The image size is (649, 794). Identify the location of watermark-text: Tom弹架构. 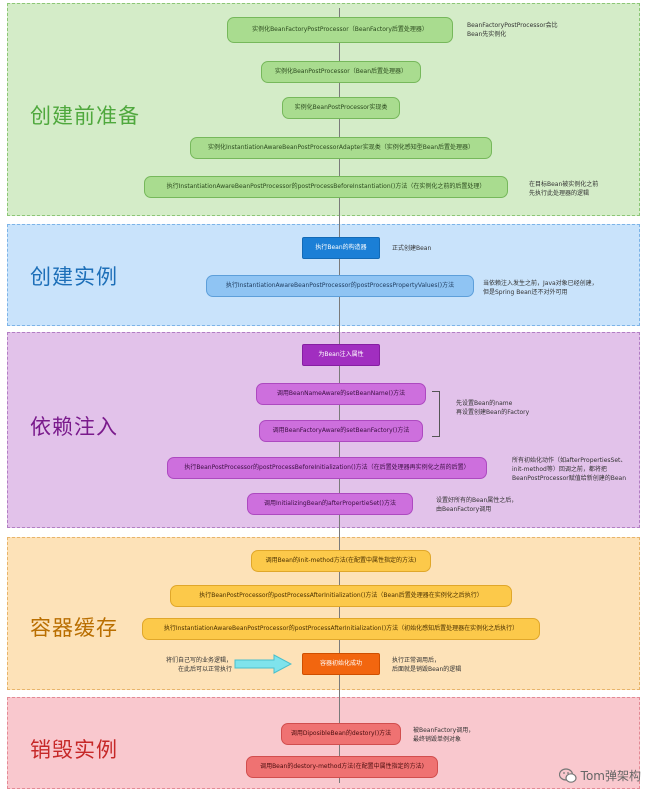
(610, 776).